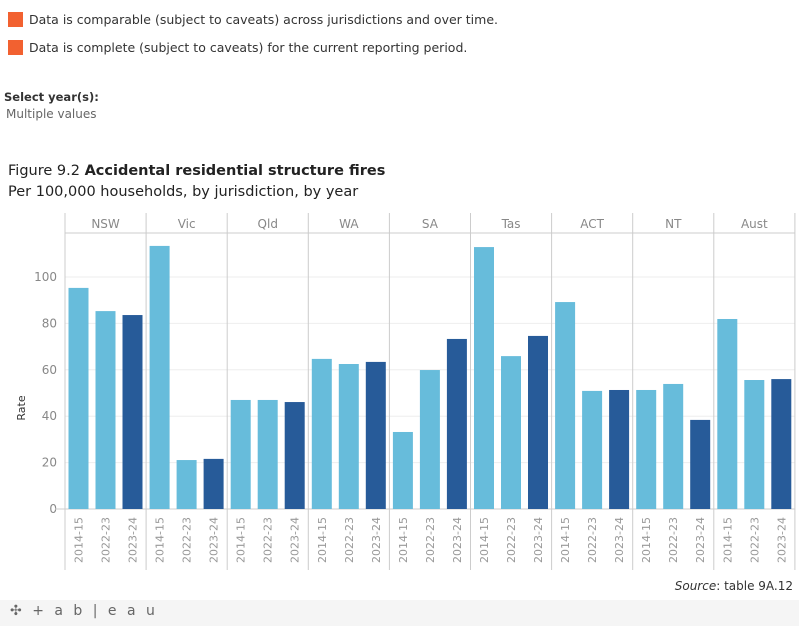 The height and width of the screenshot is (626, 799). I want to click on y-tick-label: 60, so click(49, 370).